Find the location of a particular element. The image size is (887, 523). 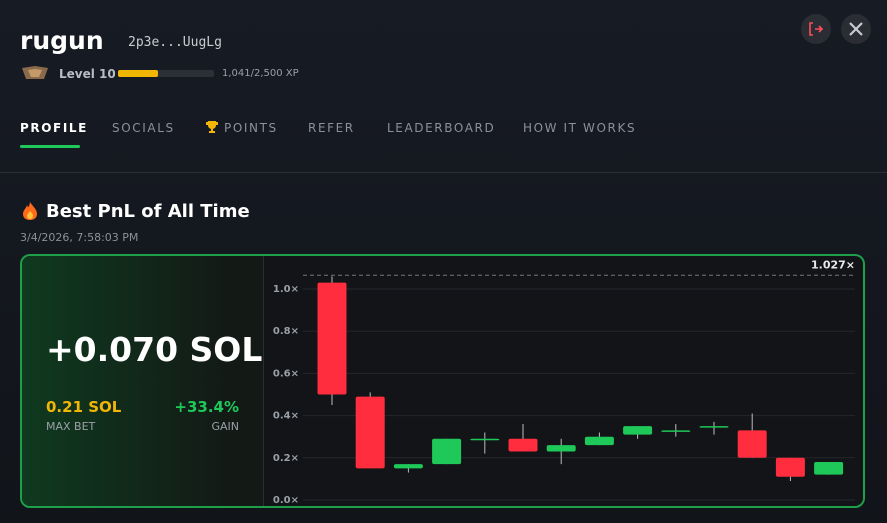

y-tick-label: 0.2× is located at coordinates (286, 458).